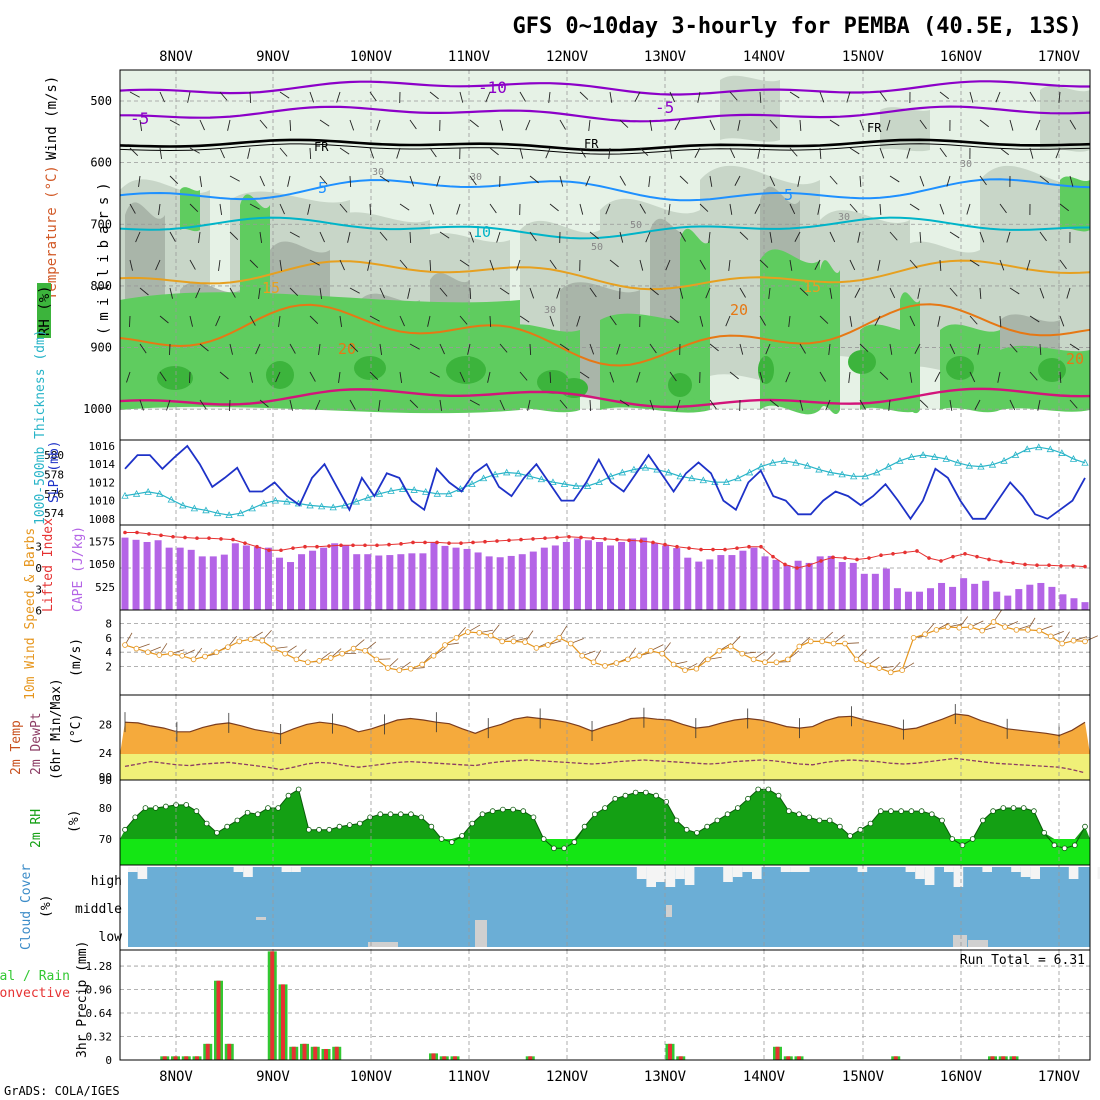 This screenshot has height=1100, width=1100. Describe the element at coordinates (597, 247) in the screenshot. I see `rh-contour-label-5: 50` at that location.